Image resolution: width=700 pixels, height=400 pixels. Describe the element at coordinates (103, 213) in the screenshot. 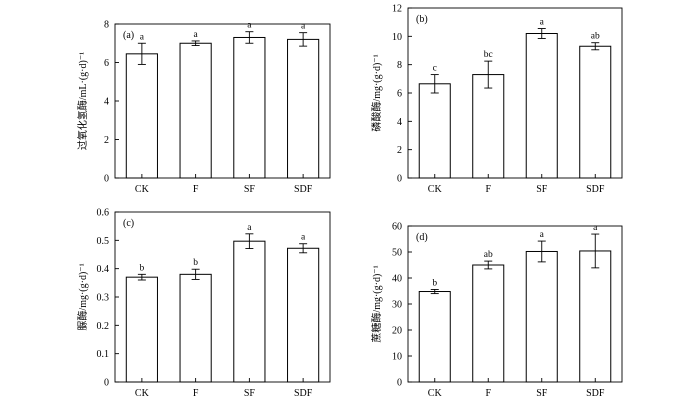

I see `y-tick-label: 0.6` at that location.